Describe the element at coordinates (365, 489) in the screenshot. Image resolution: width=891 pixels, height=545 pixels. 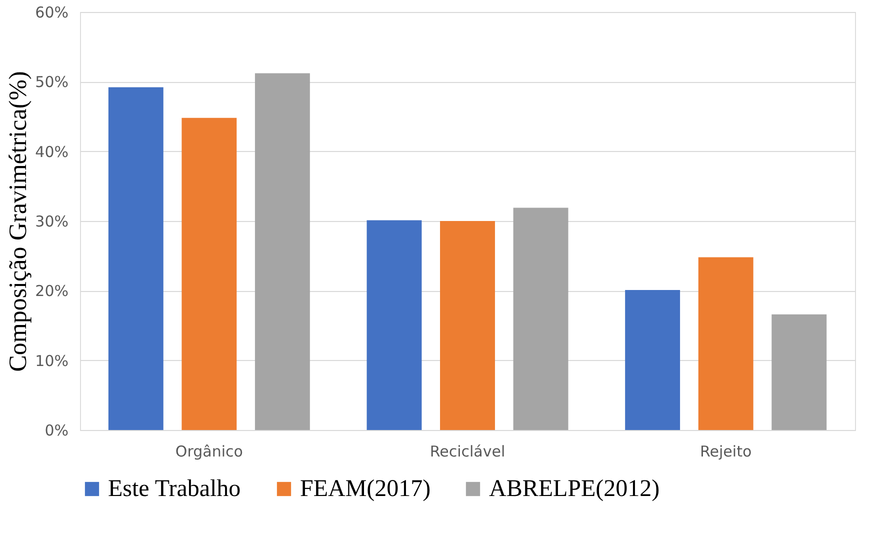
I see `legend-label: FEAM(2017)` at that location.